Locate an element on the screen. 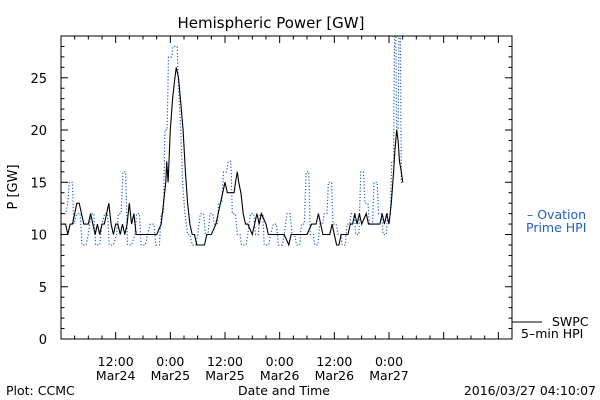  footer-timestamp: 2016/03/27 04:10:07 is located at coordinates (530, 390).